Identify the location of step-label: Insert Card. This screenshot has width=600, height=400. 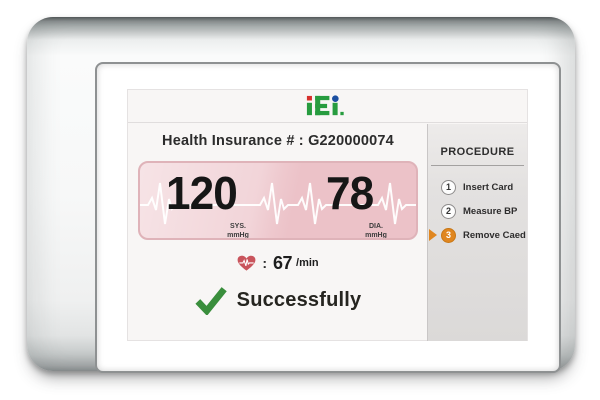
(488, 187).